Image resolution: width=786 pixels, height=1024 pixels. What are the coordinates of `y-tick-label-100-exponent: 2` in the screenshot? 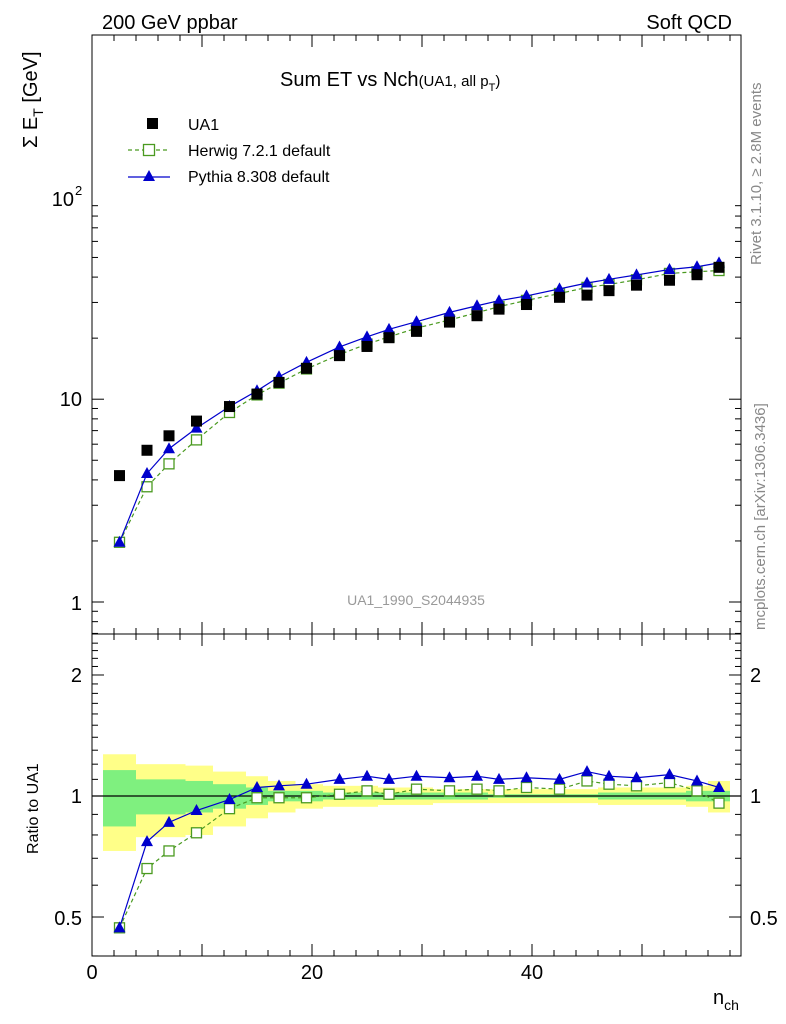 It's located at (78, 190).